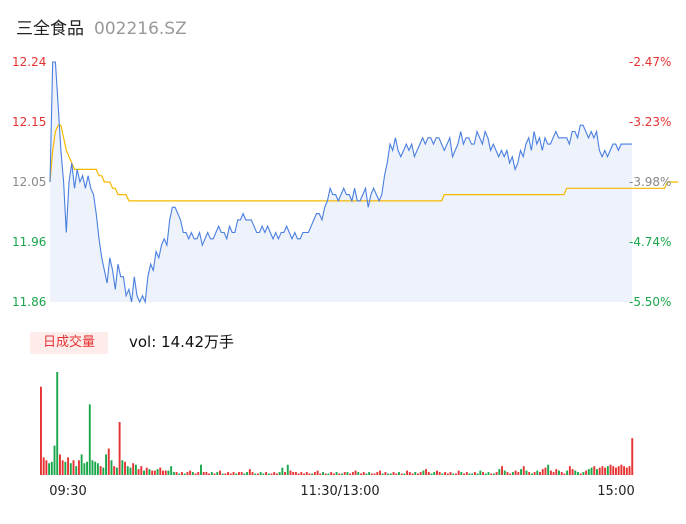 This screenshot has height=524, width=686. What do you see at coordinates (29, 242) in the screenshot?
I see `y-tick-left: 11.96` at bounding box center [29, 242].